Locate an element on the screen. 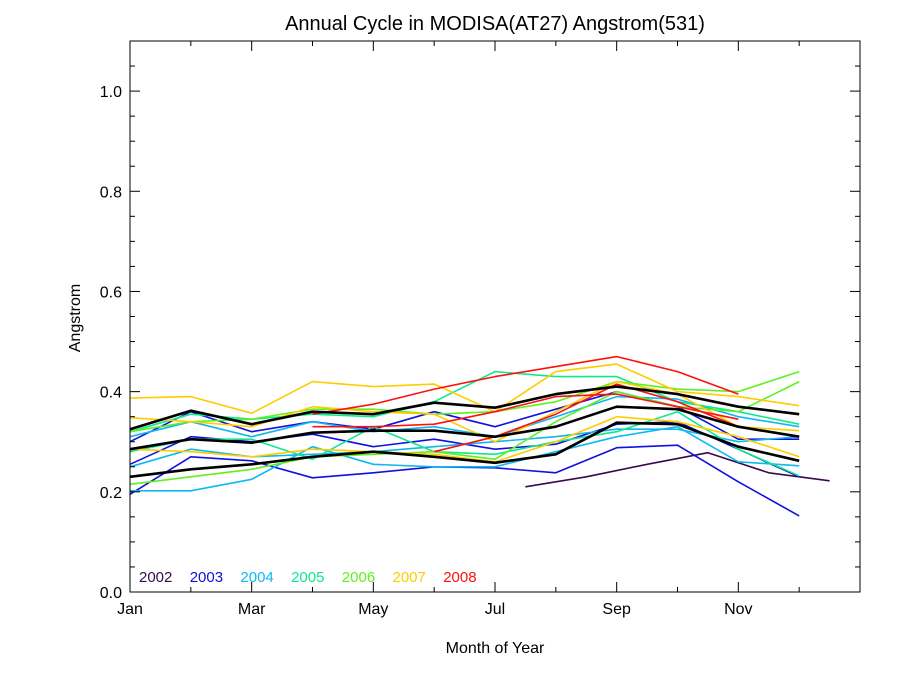 Image resolution: width=900 pixels, height=675 pixels. x-axis-label: Month of Year is located at coordinates (495, 648).